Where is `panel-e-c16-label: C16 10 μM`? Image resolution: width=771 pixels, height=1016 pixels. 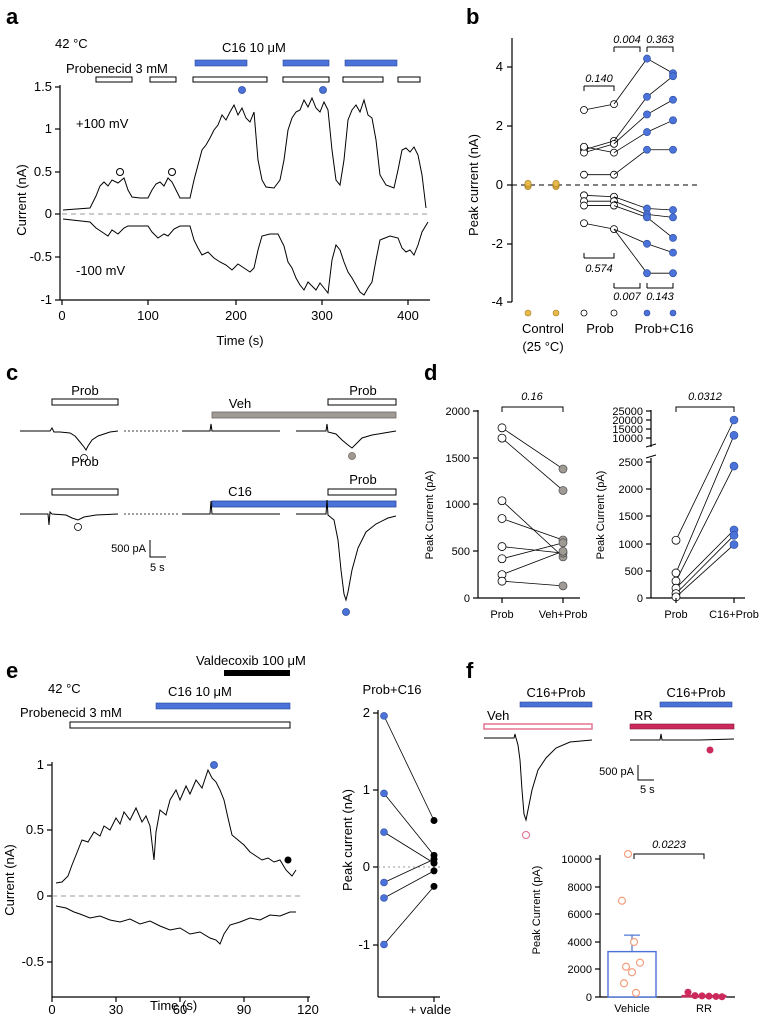 panel-e-c16-label: C16 10 μM is located at coordinates (200, 691).